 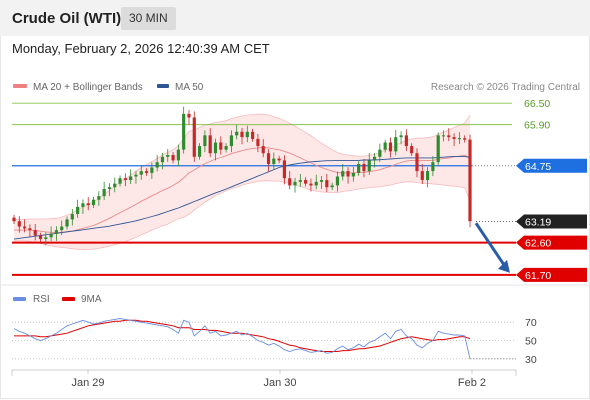 I want to click on x-tick-label: Feb 2, so click(x=472, y=383).